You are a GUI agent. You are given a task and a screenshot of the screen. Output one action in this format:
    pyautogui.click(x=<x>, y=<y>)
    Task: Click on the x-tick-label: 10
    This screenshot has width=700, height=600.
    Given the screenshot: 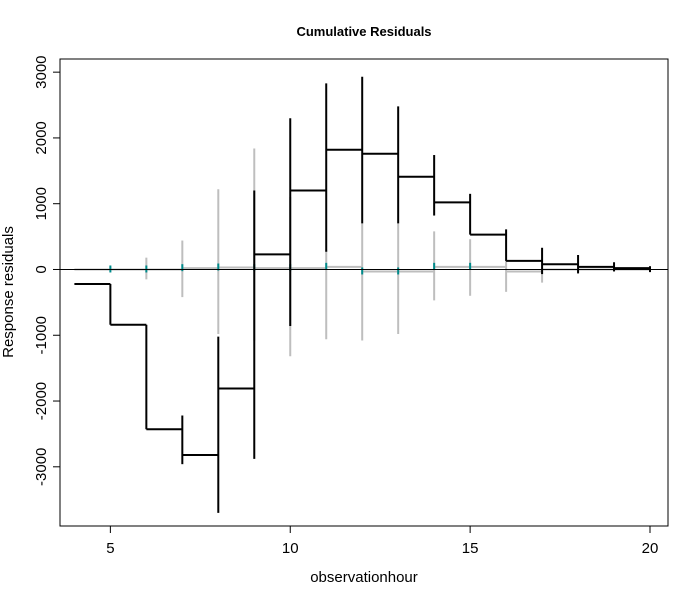 What is the action you would take?
    pyautogui.click(x=290, y=548)
    